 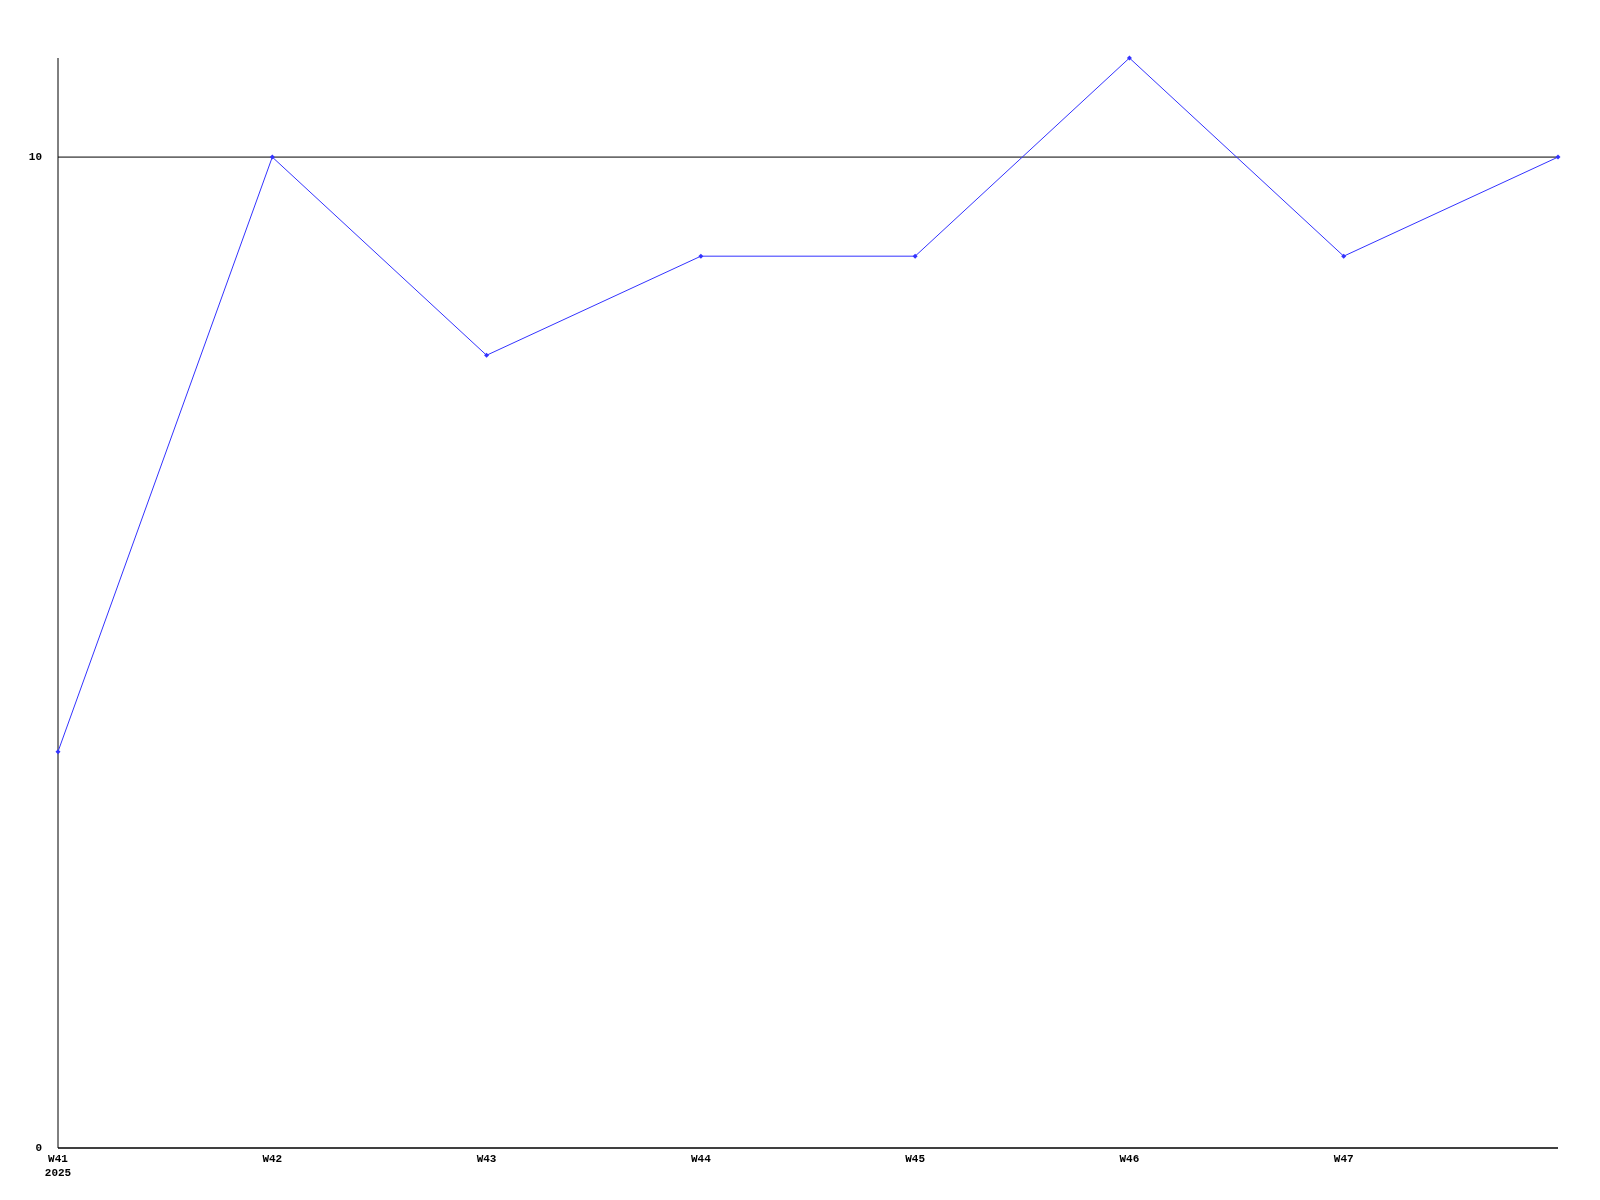 What do you see at coordinates (38, 1147) in the screenshot?
I see `y-tick-label: 0` at bounding box center [38, 1147].